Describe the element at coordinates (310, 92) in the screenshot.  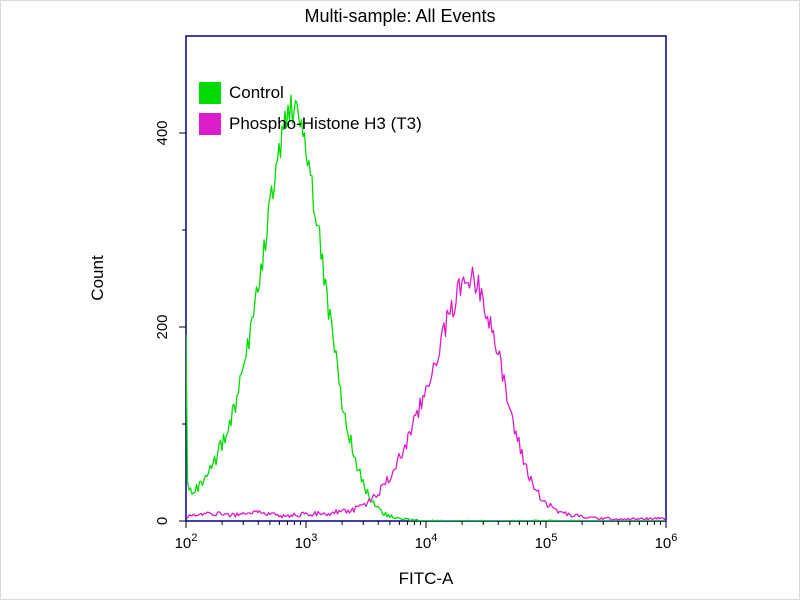
I see `legend-item-control: Control` at that location.